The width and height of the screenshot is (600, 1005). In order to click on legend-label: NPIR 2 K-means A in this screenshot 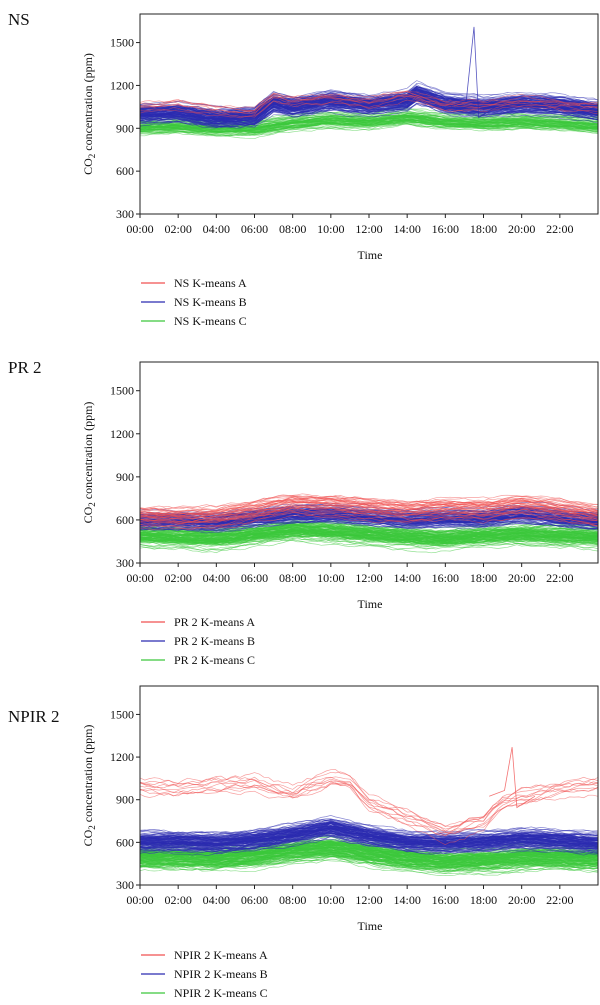, I will do `click(221, 955)`.